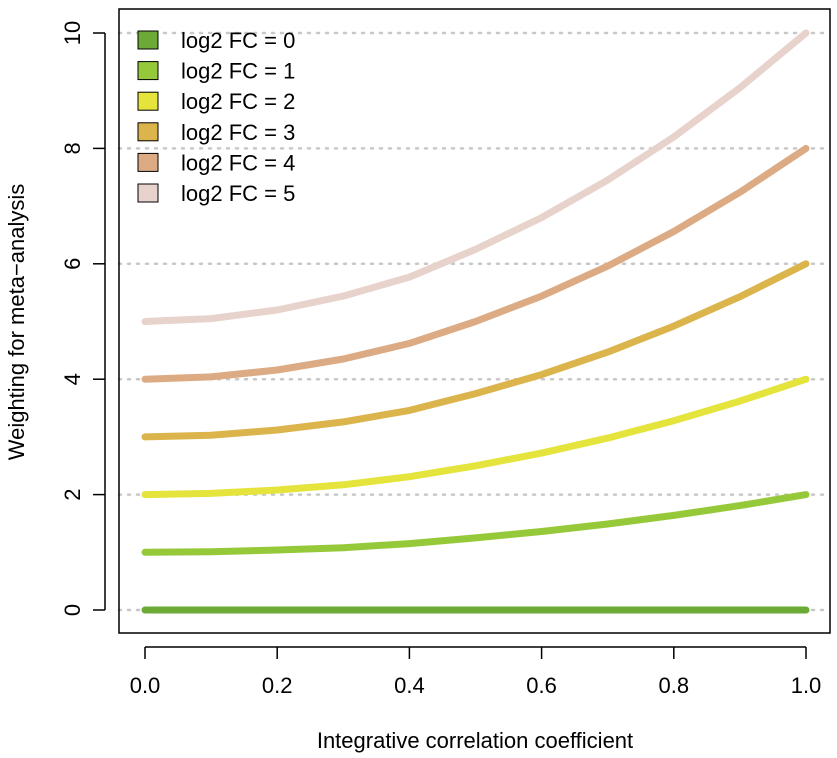 This screenshot has height=758, width=837. What do you see at coordinates (238, 101) in the screenshot?
I see `legend-label: log2 FC = 2` at bounding box center [238, 101].